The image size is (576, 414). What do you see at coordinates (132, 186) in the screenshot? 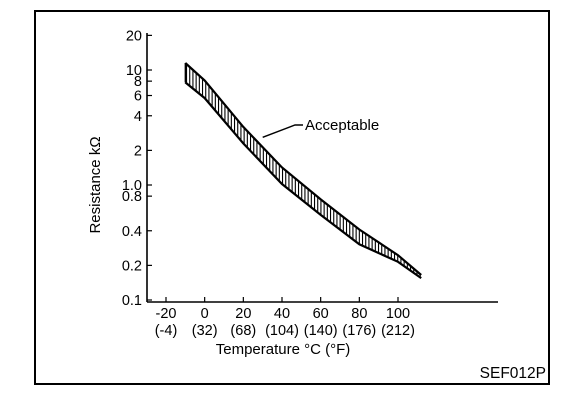
I see `y-tick-label: 1.0` at bounding box center [132, 186].